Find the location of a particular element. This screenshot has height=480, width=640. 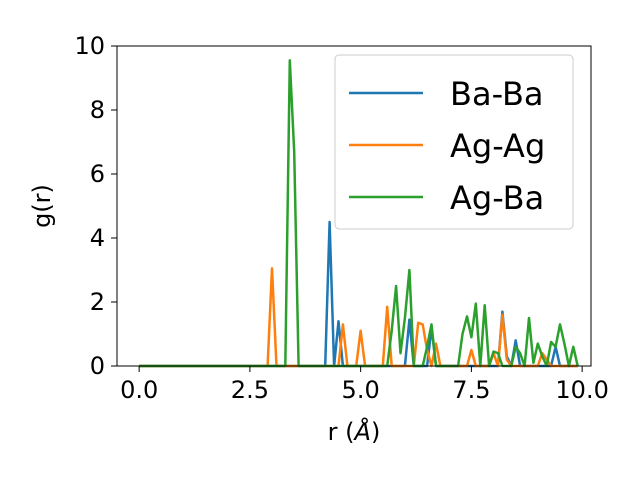

legend-label-ag-ag: Ag-Ag is located at coordinates (497, 146).